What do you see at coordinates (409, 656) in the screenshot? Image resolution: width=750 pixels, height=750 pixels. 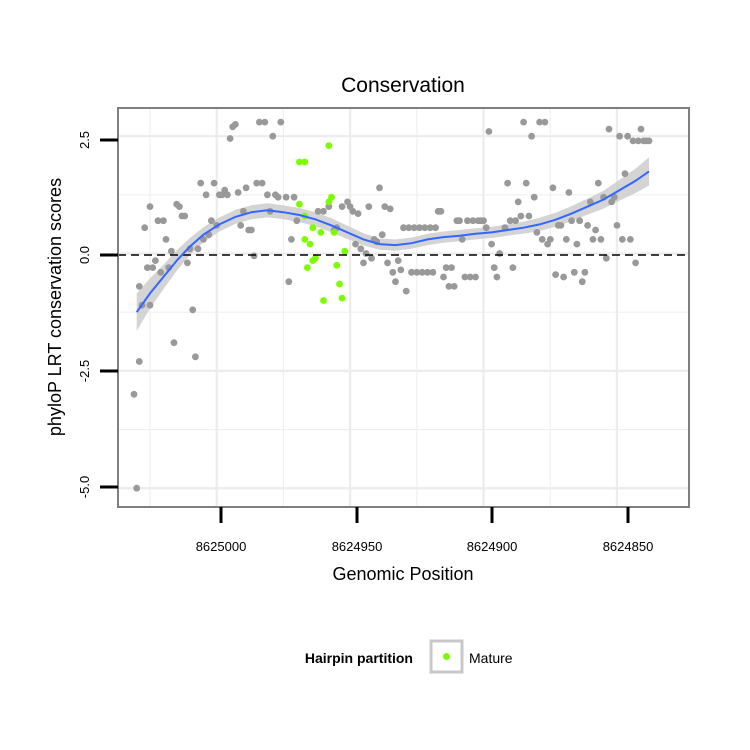 I see `legend: Hairpin partition Mature` at bounding box center [409, 656].